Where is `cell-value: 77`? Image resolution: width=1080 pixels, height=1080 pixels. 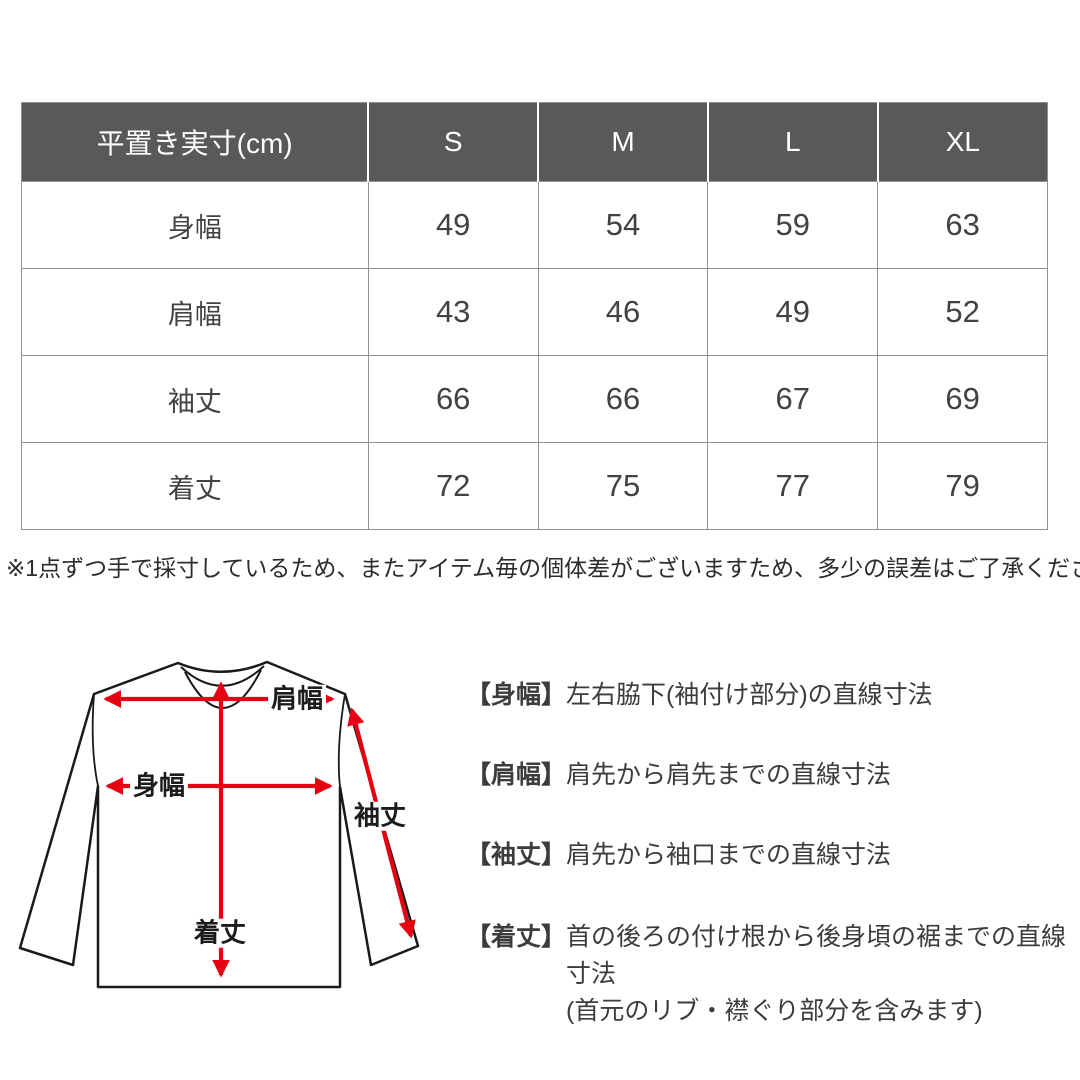
cell-value: 77 is located at coordinates (793, 486).